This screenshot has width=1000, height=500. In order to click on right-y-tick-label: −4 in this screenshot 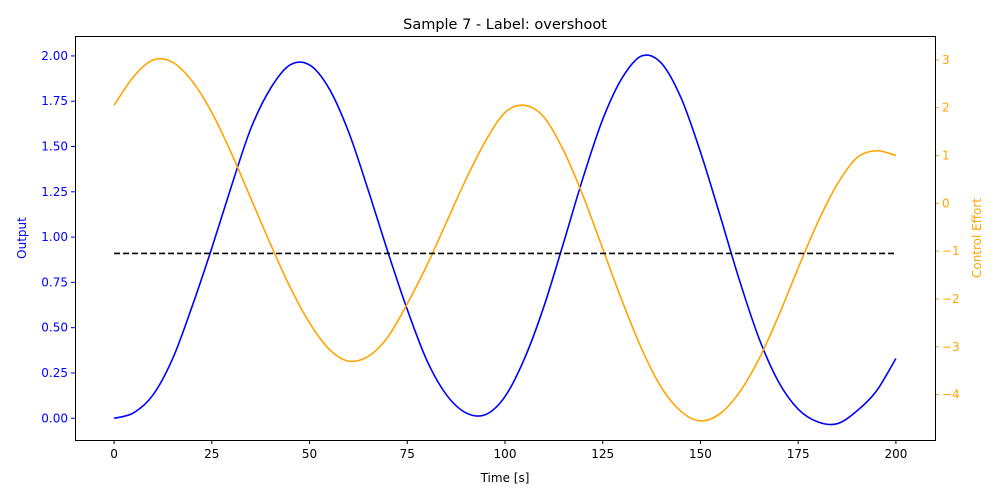, I will do `click(951, 395)`.